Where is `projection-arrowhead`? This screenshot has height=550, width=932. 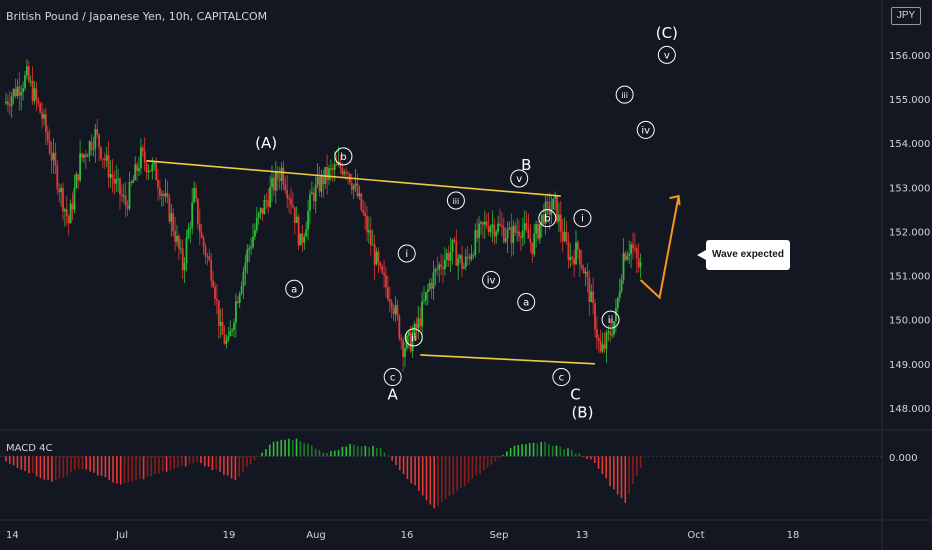
projection-arrowhead is located at coordinates (675, 200).